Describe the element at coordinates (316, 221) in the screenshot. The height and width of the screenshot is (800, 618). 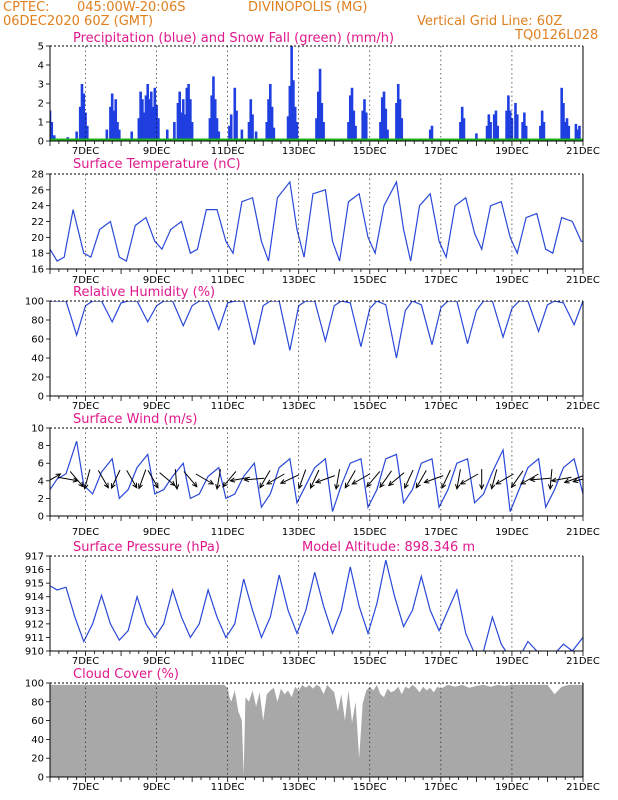
I see `temperature-data` at that location.